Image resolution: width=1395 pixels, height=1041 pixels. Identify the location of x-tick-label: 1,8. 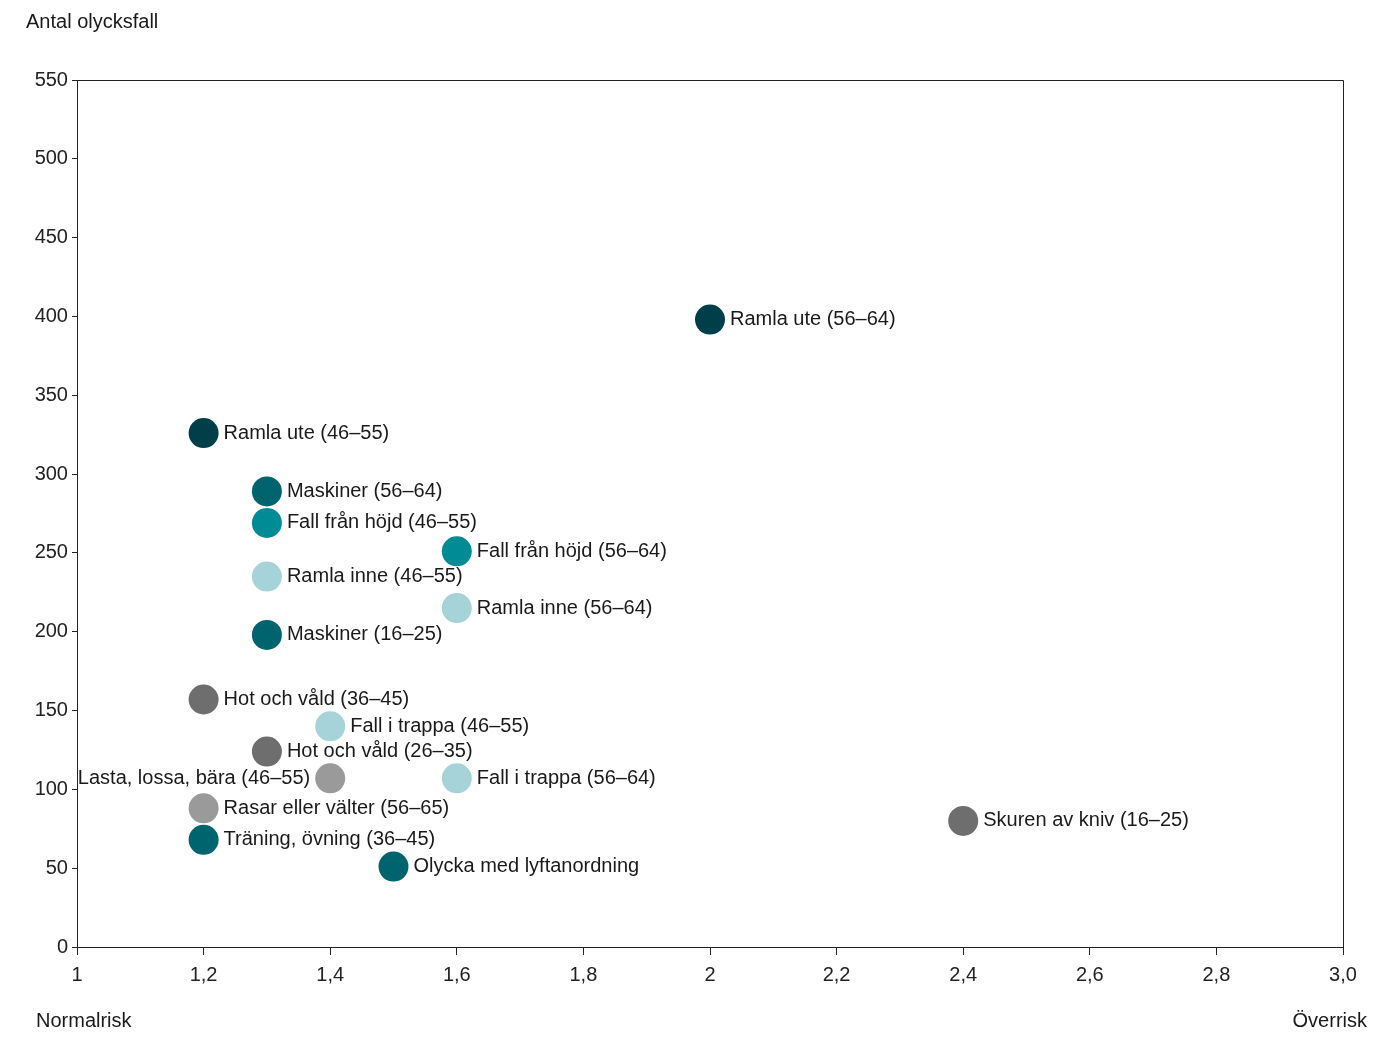
(583, 973).